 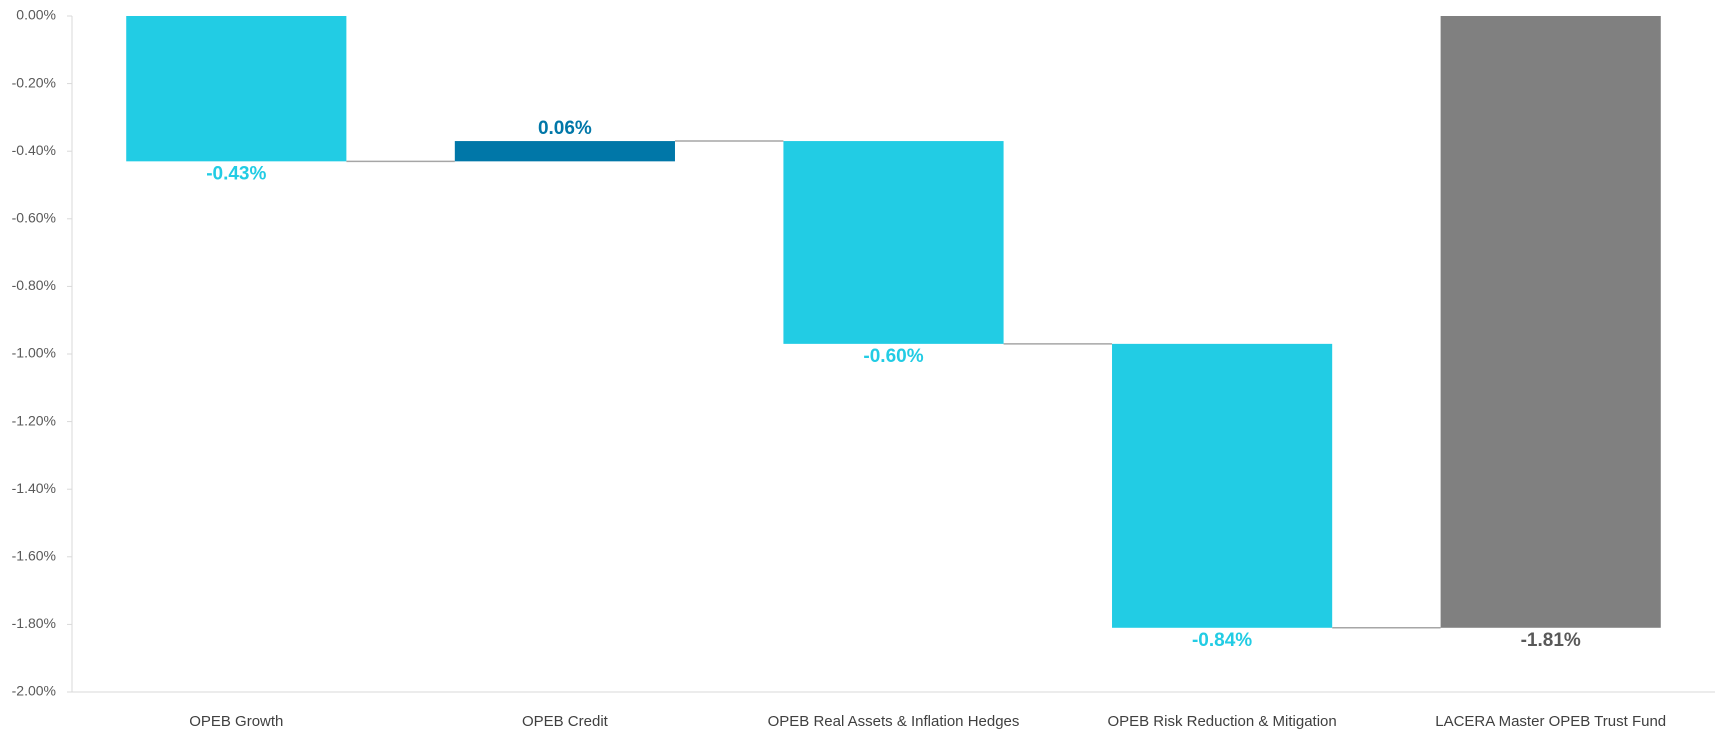 What do you see at coordinates (34, 488) in the screenshot?
I see `y-tick-label: -1.40%` at bounding box center [34, 488].